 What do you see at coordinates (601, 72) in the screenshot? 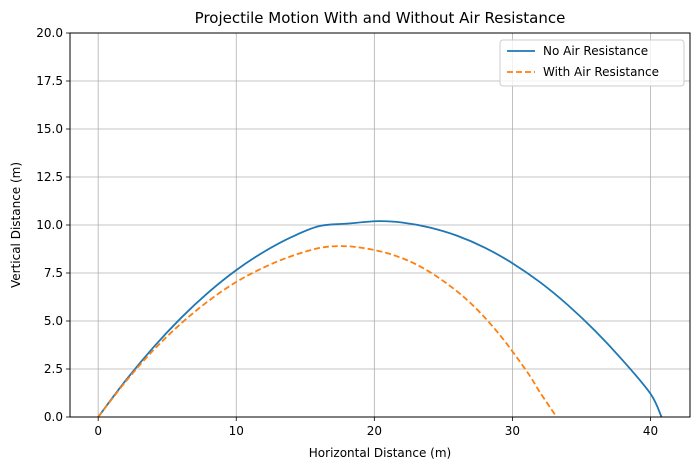
I see `legend-label-with-air-resistance: With Air Resistance` at bounding box center [601, 72].